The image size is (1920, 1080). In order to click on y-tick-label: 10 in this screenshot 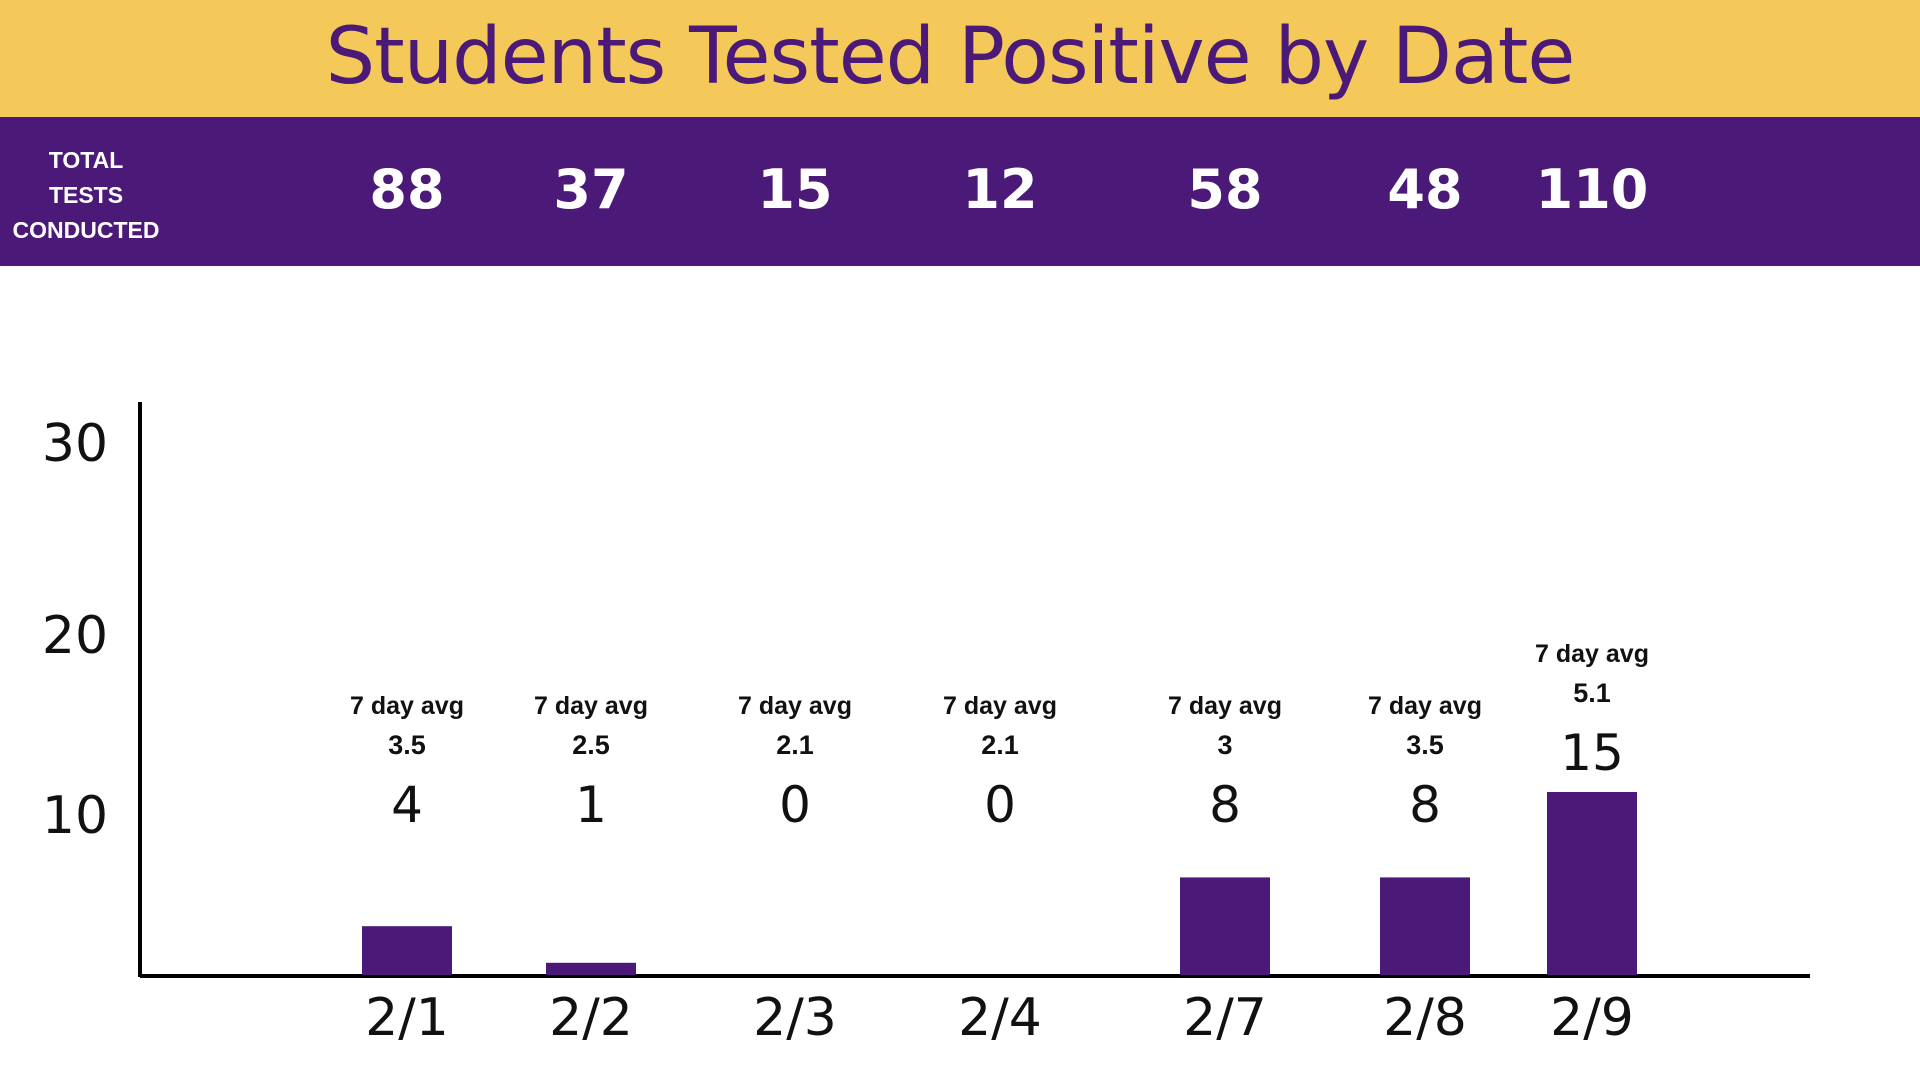, I will do `click(75, 816)`.